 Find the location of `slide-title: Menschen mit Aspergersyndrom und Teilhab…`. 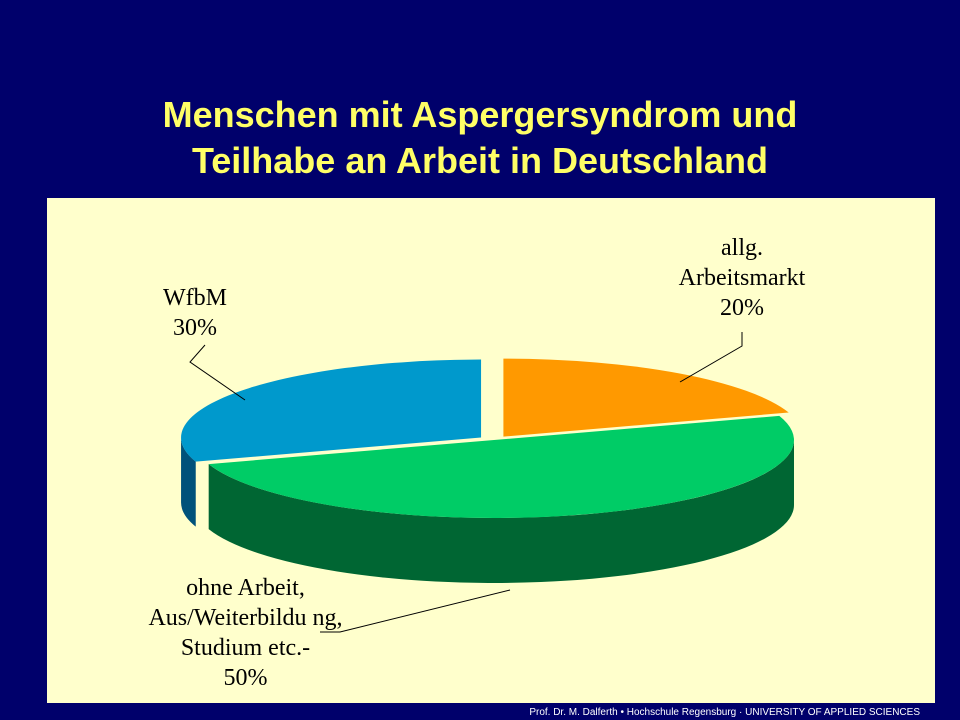

slide-title: Menschen mit Aspergersyndrom und Teilhab… is located at coordinates (480, 137).